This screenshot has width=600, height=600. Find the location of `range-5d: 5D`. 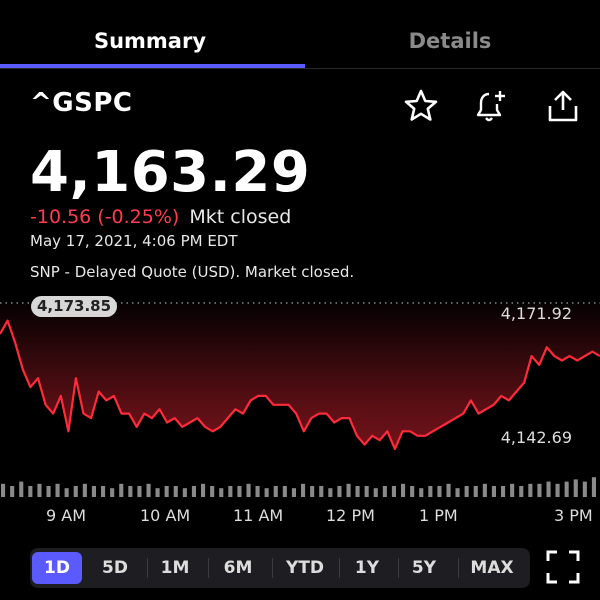

range-5d: 5D is located at coordinates (115, 568).